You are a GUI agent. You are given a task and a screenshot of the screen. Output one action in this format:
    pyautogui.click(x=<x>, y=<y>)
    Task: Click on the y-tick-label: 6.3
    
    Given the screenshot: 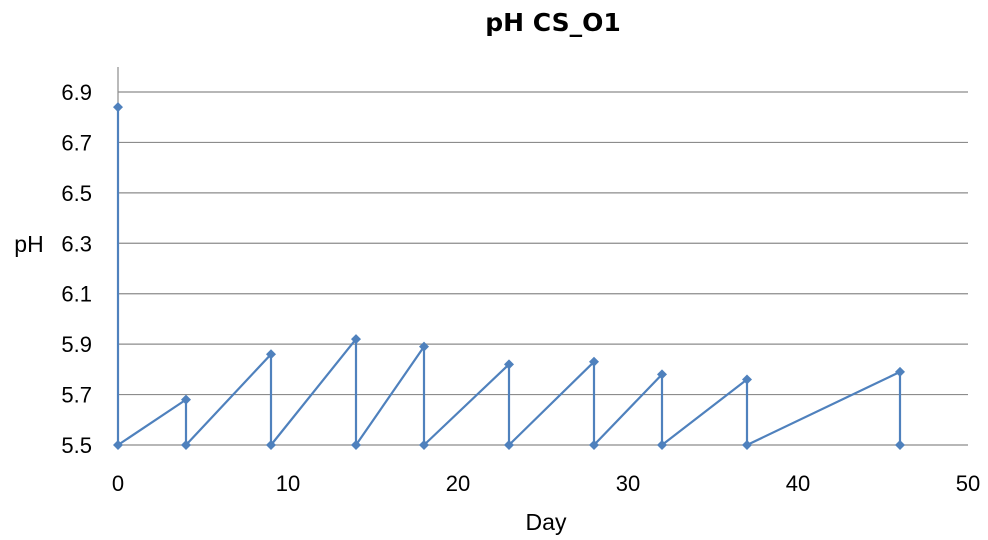 What is the action you would take?
    pyautogui.click(x=76, y=243)
    